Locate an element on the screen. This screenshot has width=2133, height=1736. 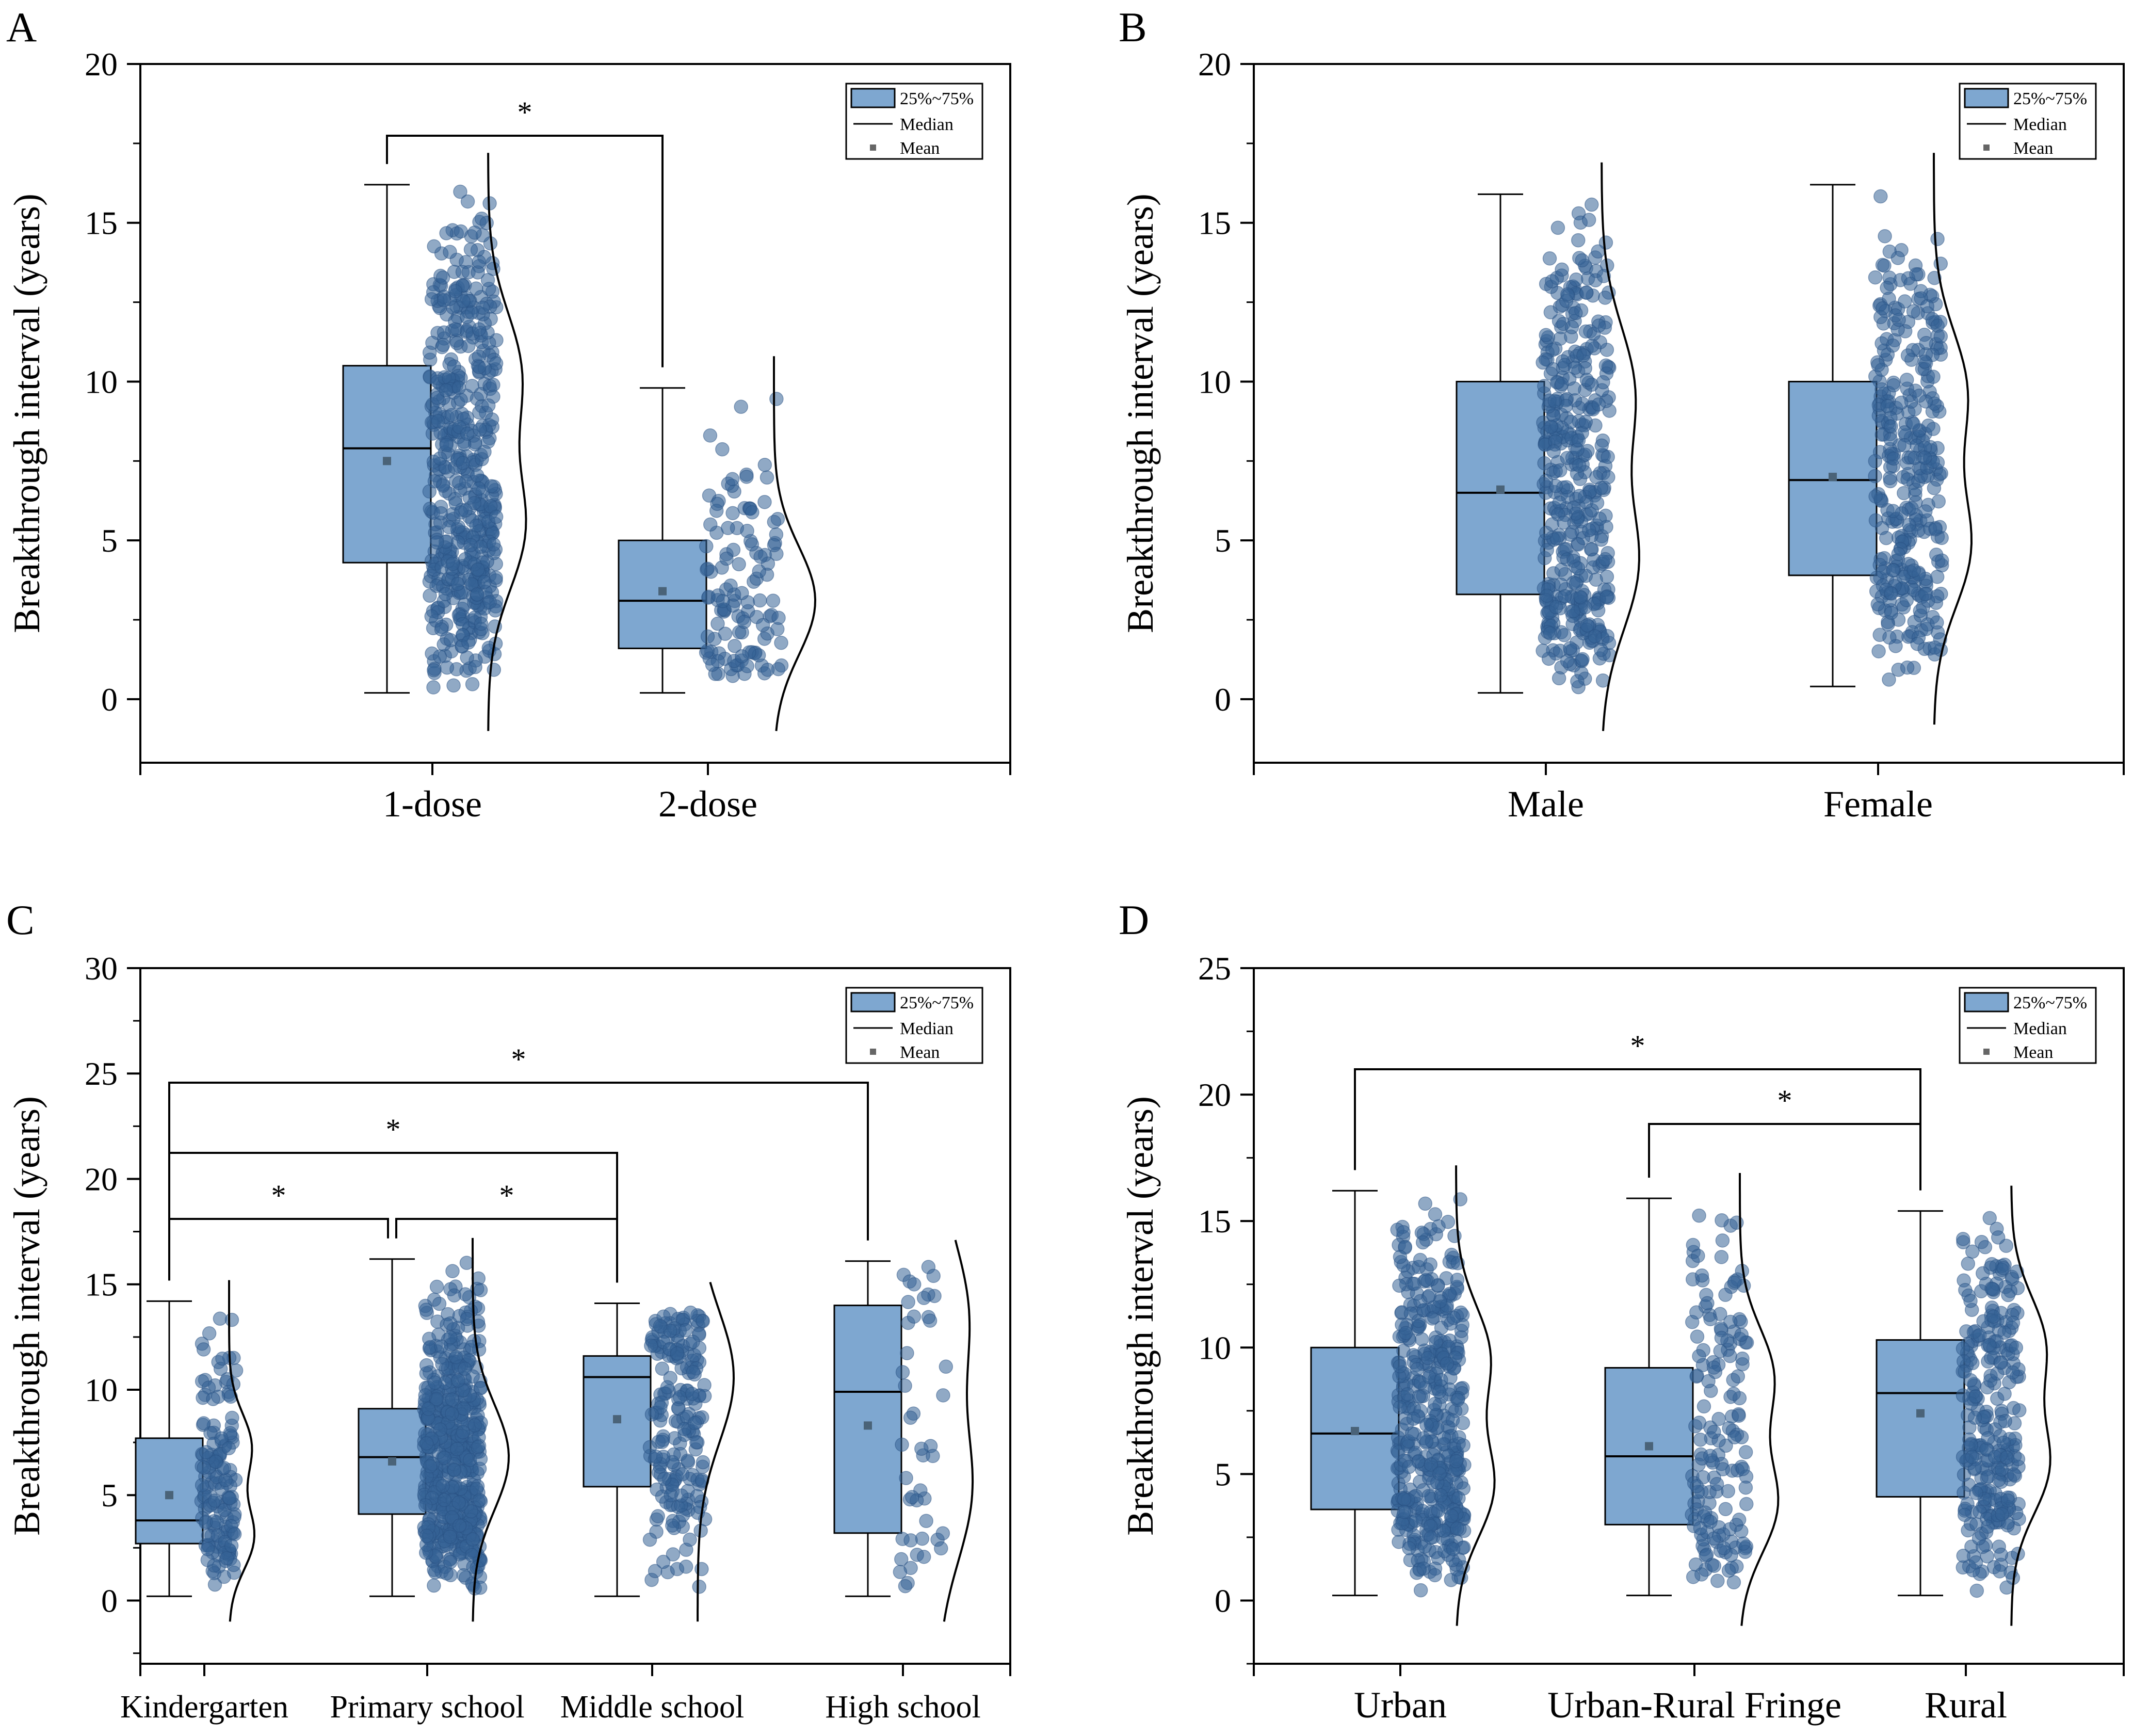
x-category-label: Male is located at coordinates (1546, 804).